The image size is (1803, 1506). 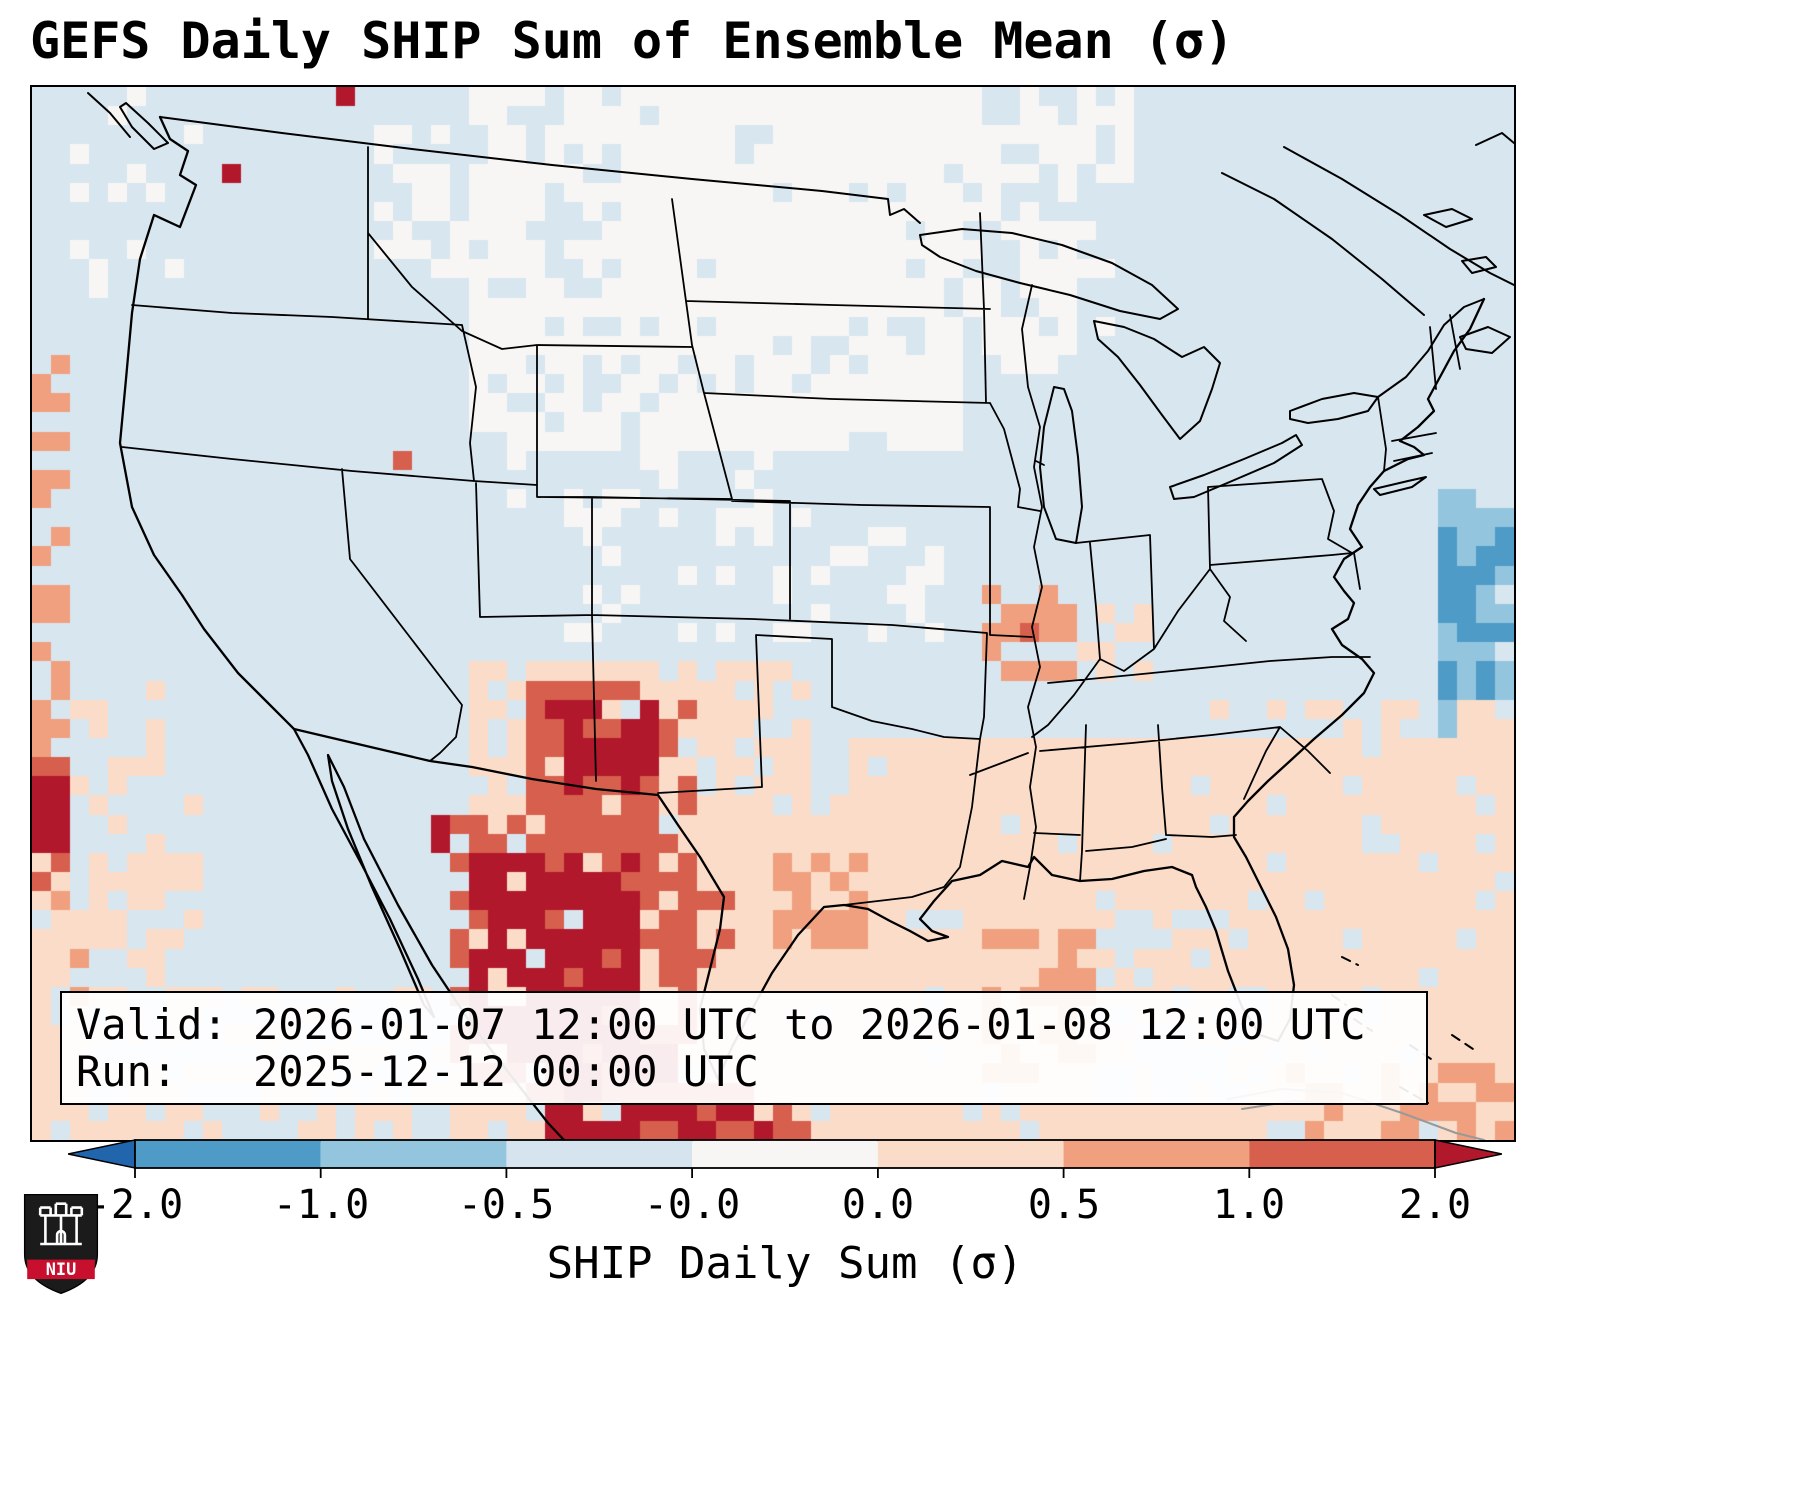 What do you see at coordinates (1064, 1205) in the screenshot?
I see `tick-label: 0.5` at bounding box center [1064, 1205].